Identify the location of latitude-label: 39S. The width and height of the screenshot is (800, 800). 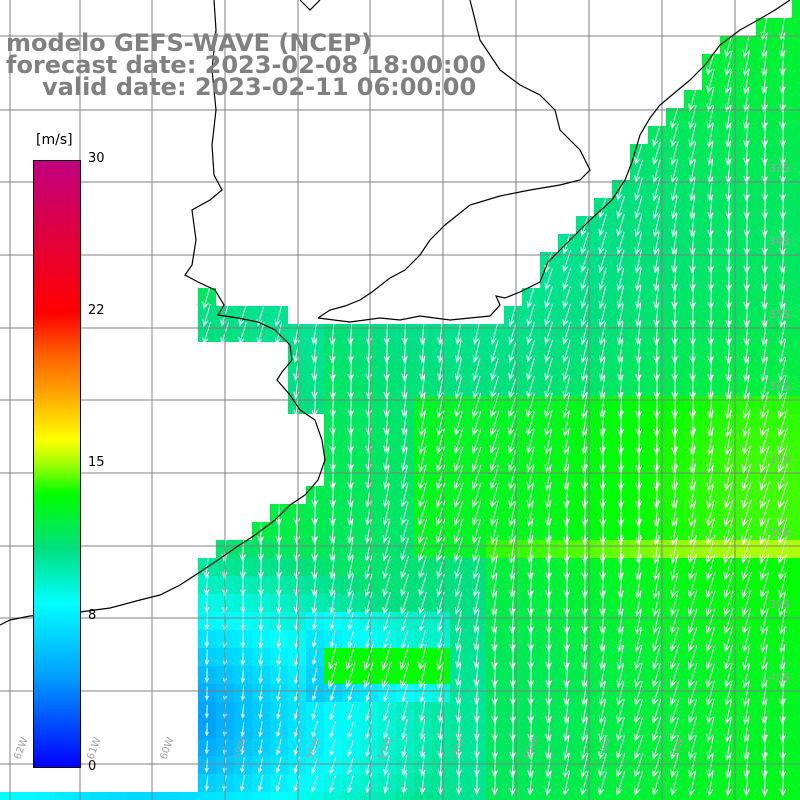
(779, 604).